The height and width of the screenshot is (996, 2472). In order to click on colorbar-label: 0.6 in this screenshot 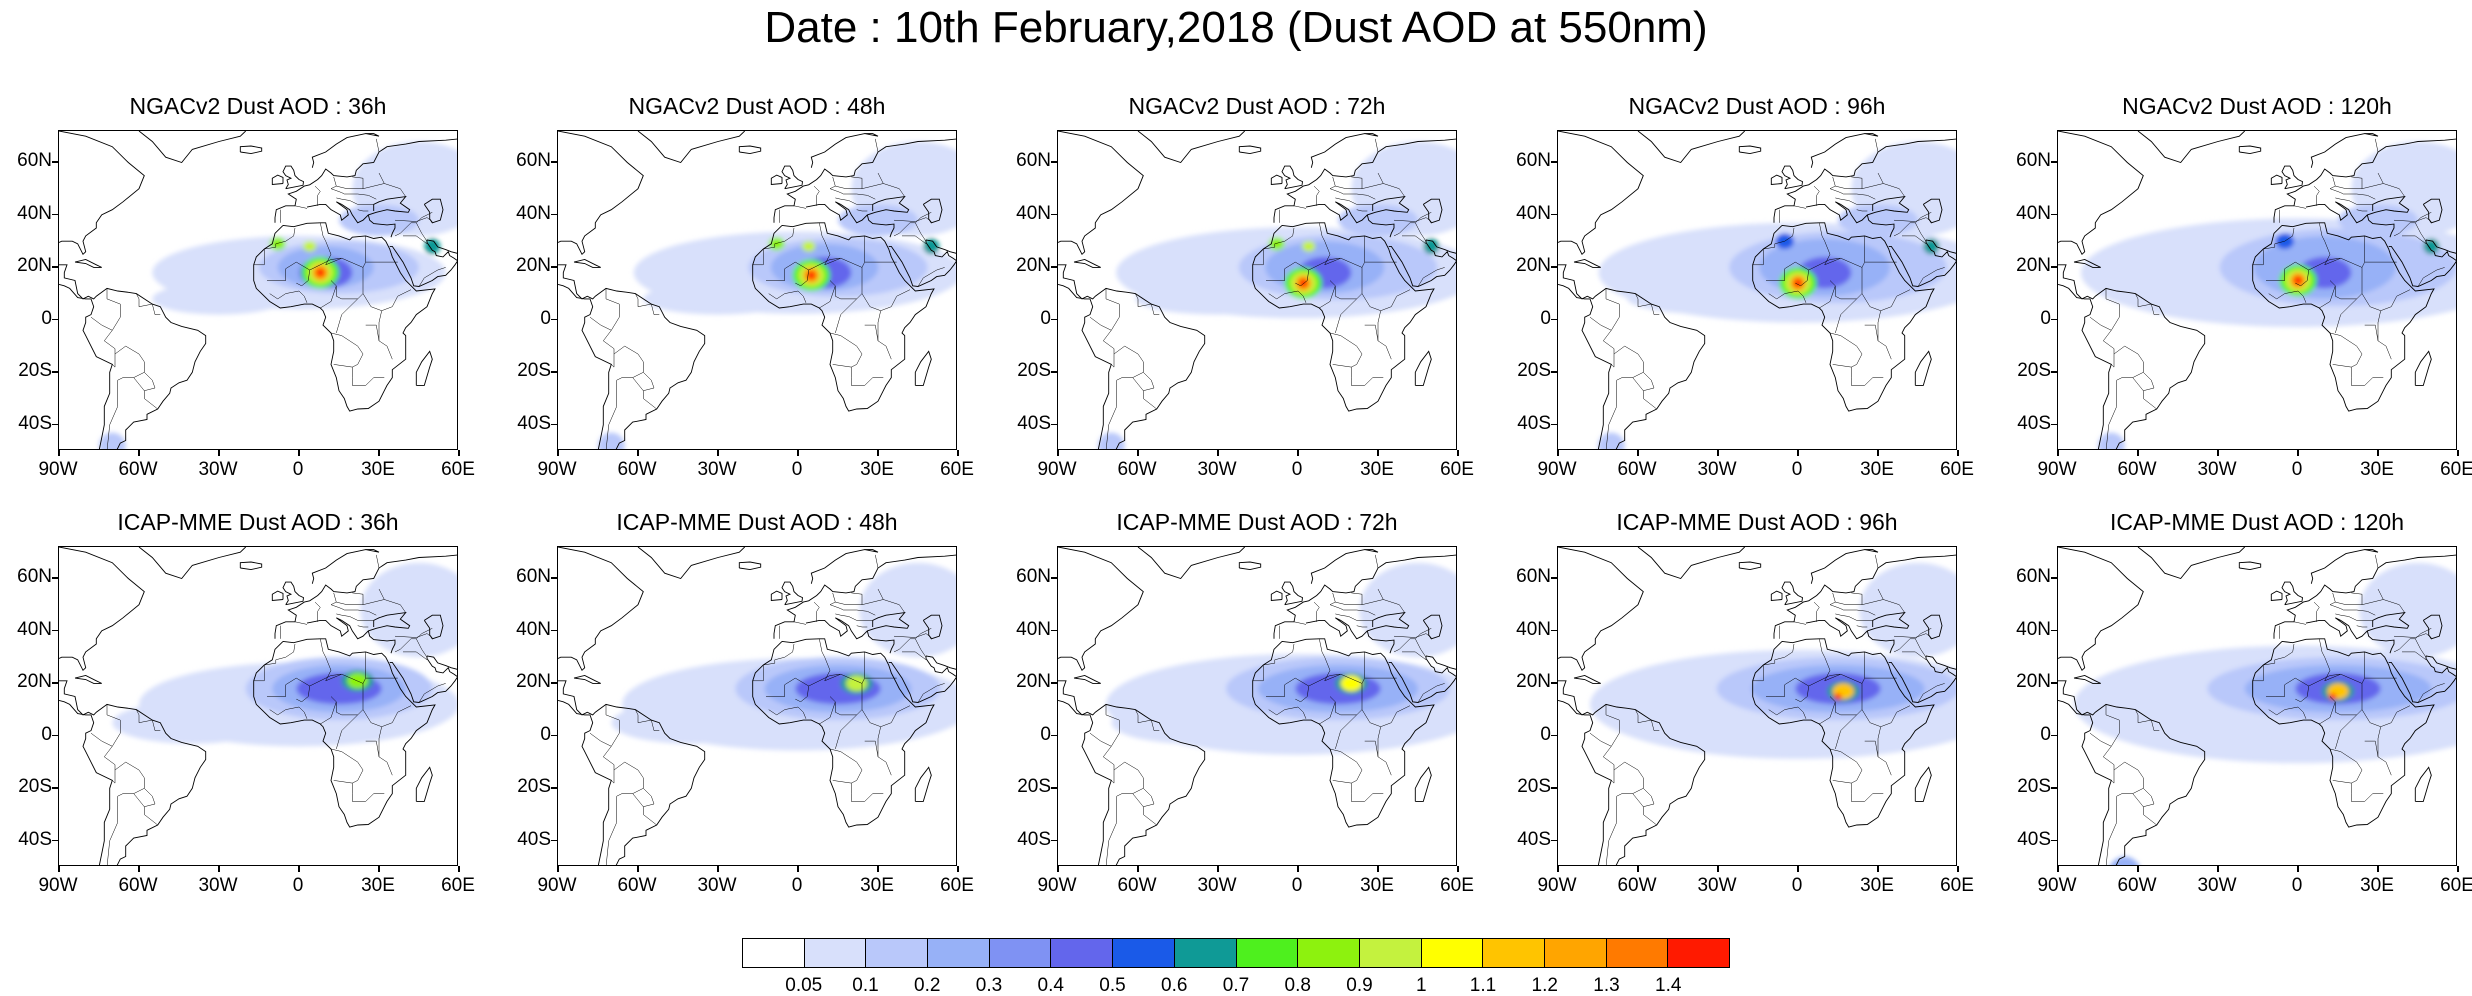, I will do `click(1174, 985)`.